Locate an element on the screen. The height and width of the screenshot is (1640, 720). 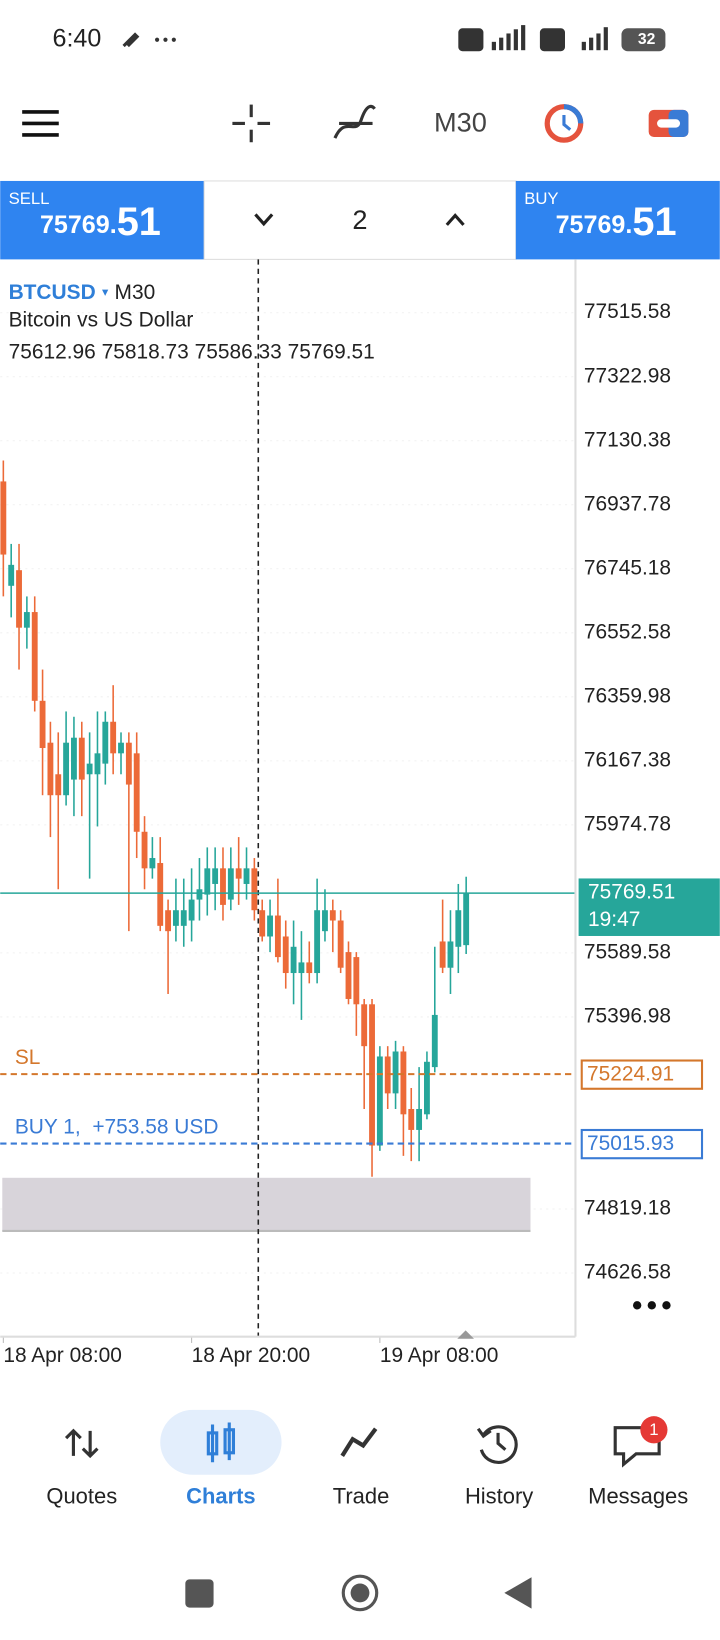
nav-label: Quotes is located at coordinates (81, 1496).